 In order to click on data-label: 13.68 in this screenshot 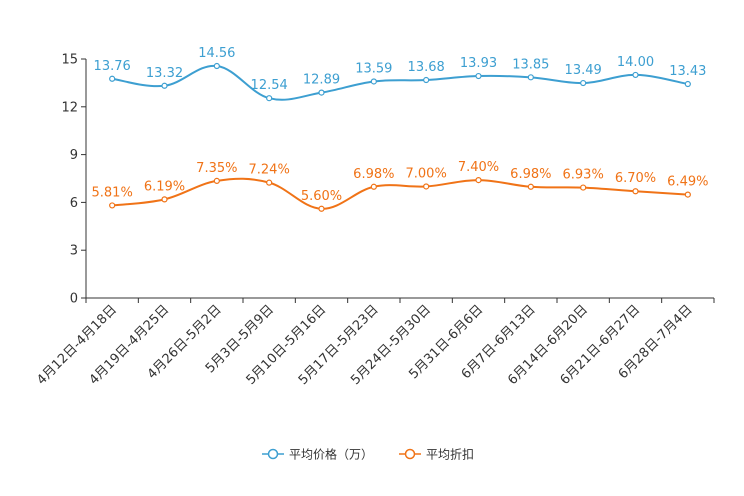, I will do `click(426, 67)`.